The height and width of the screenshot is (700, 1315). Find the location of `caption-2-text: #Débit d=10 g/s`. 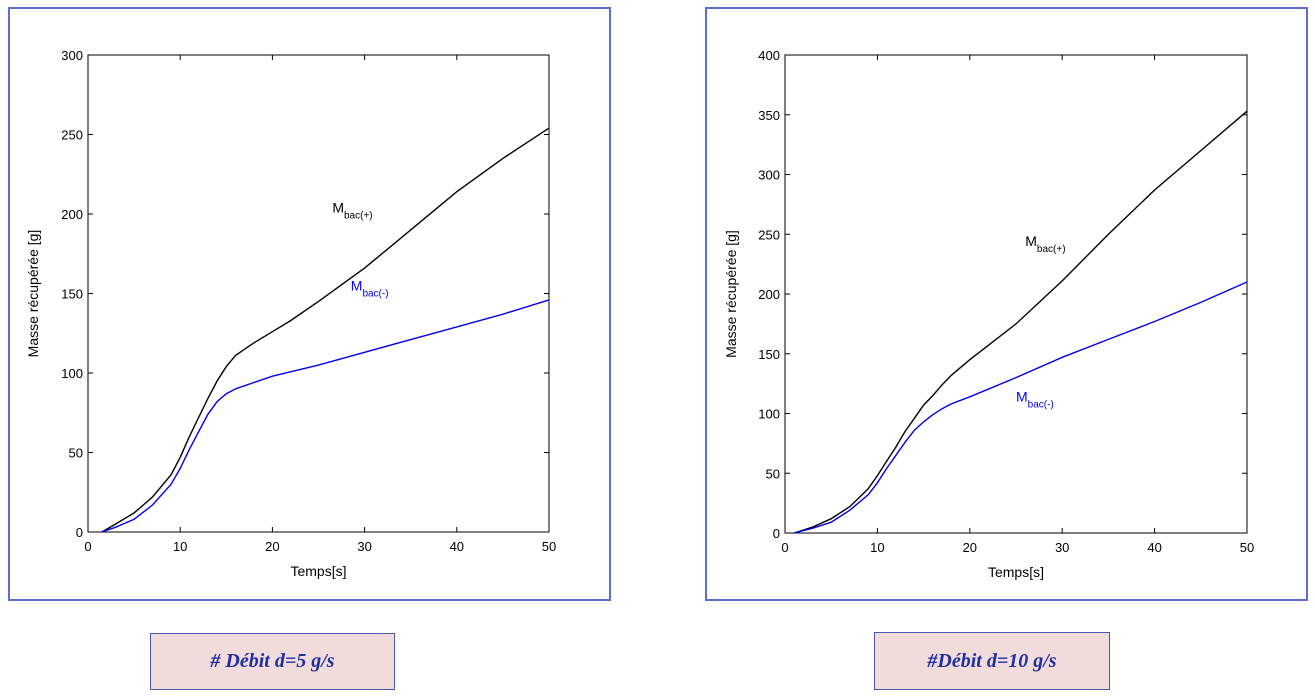

caption-2-text: #Débit d=10 g/s is located at coordinates (992, 660).